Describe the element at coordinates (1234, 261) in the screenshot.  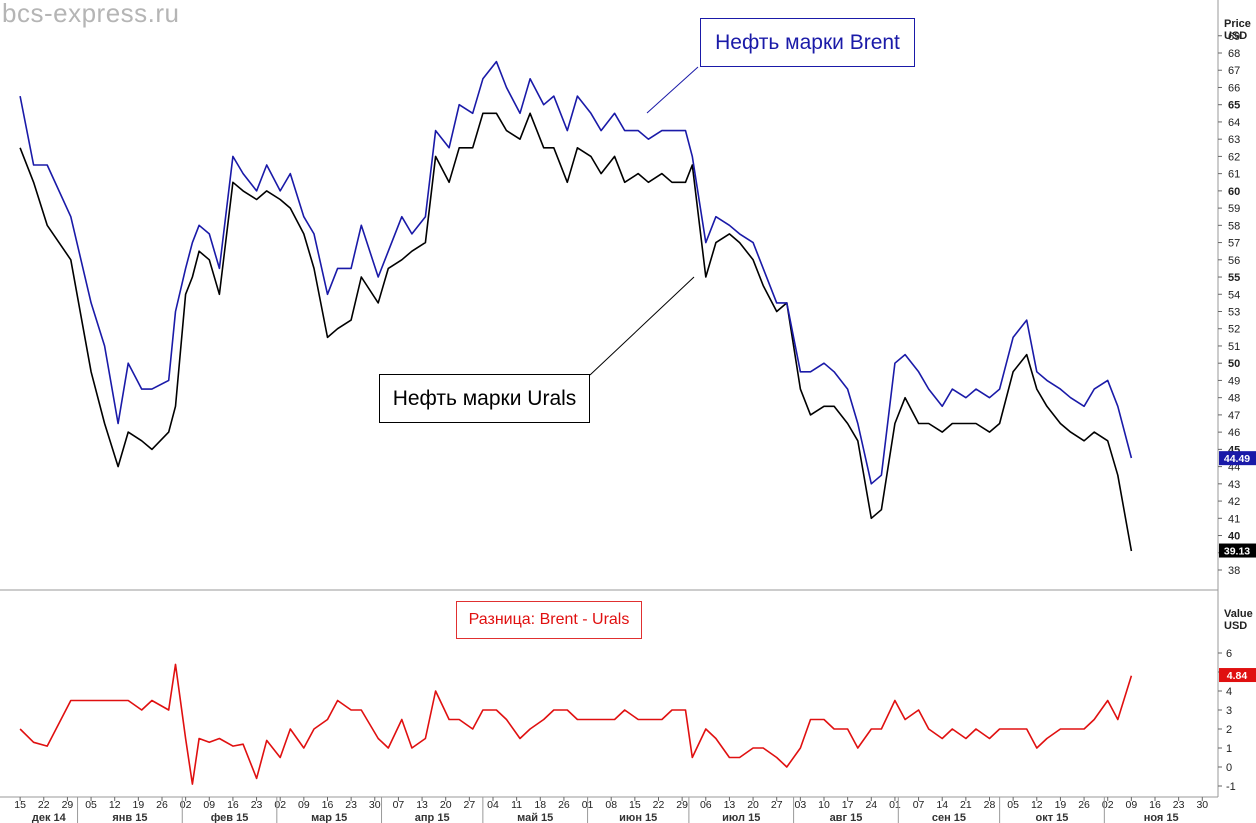
I see `price-y-tick-label: 56` at that location.